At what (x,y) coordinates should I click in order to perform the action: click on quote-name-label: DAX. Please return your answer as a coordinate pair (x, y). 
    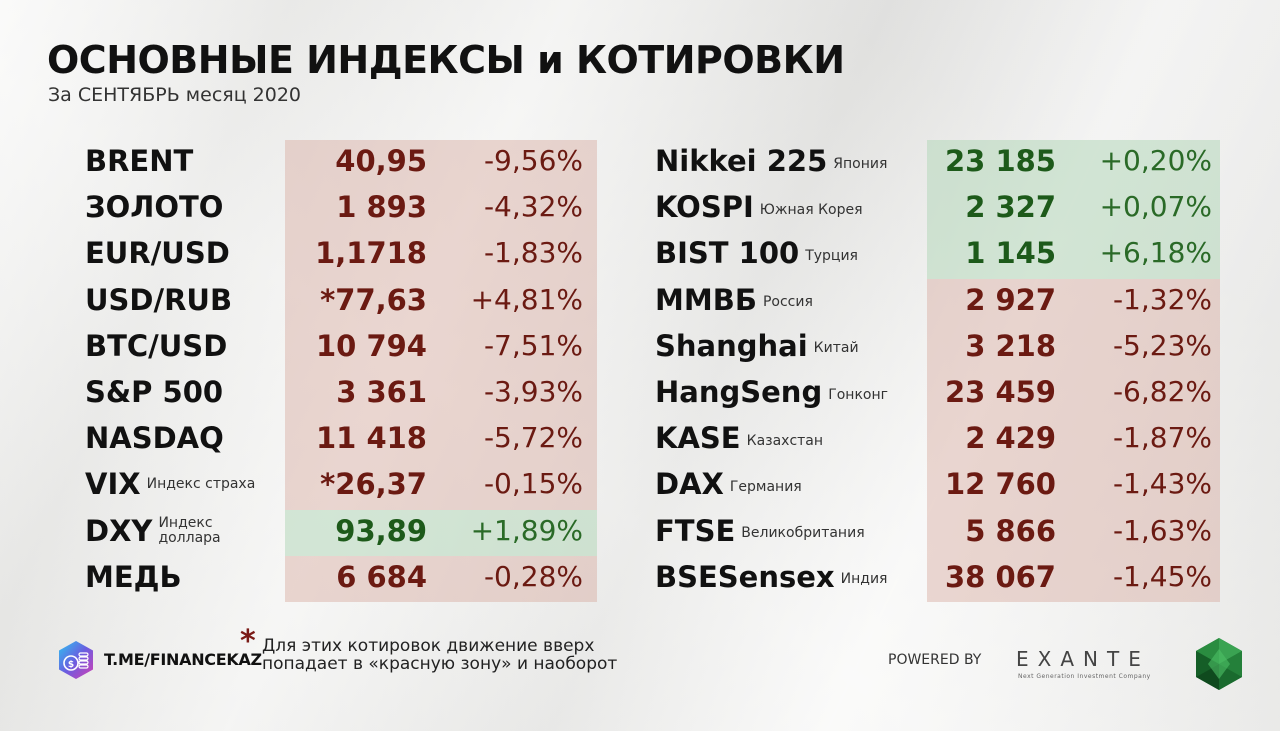
    Looking at the image, I should click on (689, 484).